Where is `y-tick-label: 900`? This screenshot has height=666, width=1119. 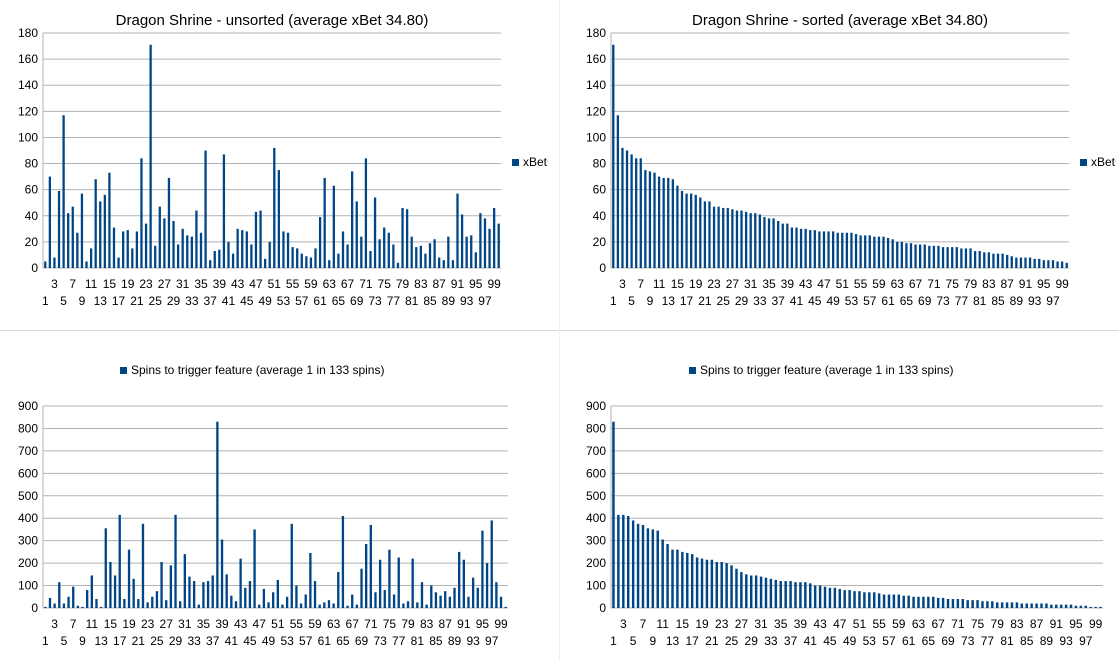
y-tick-label: 900 is located at coordinates (596, 406).